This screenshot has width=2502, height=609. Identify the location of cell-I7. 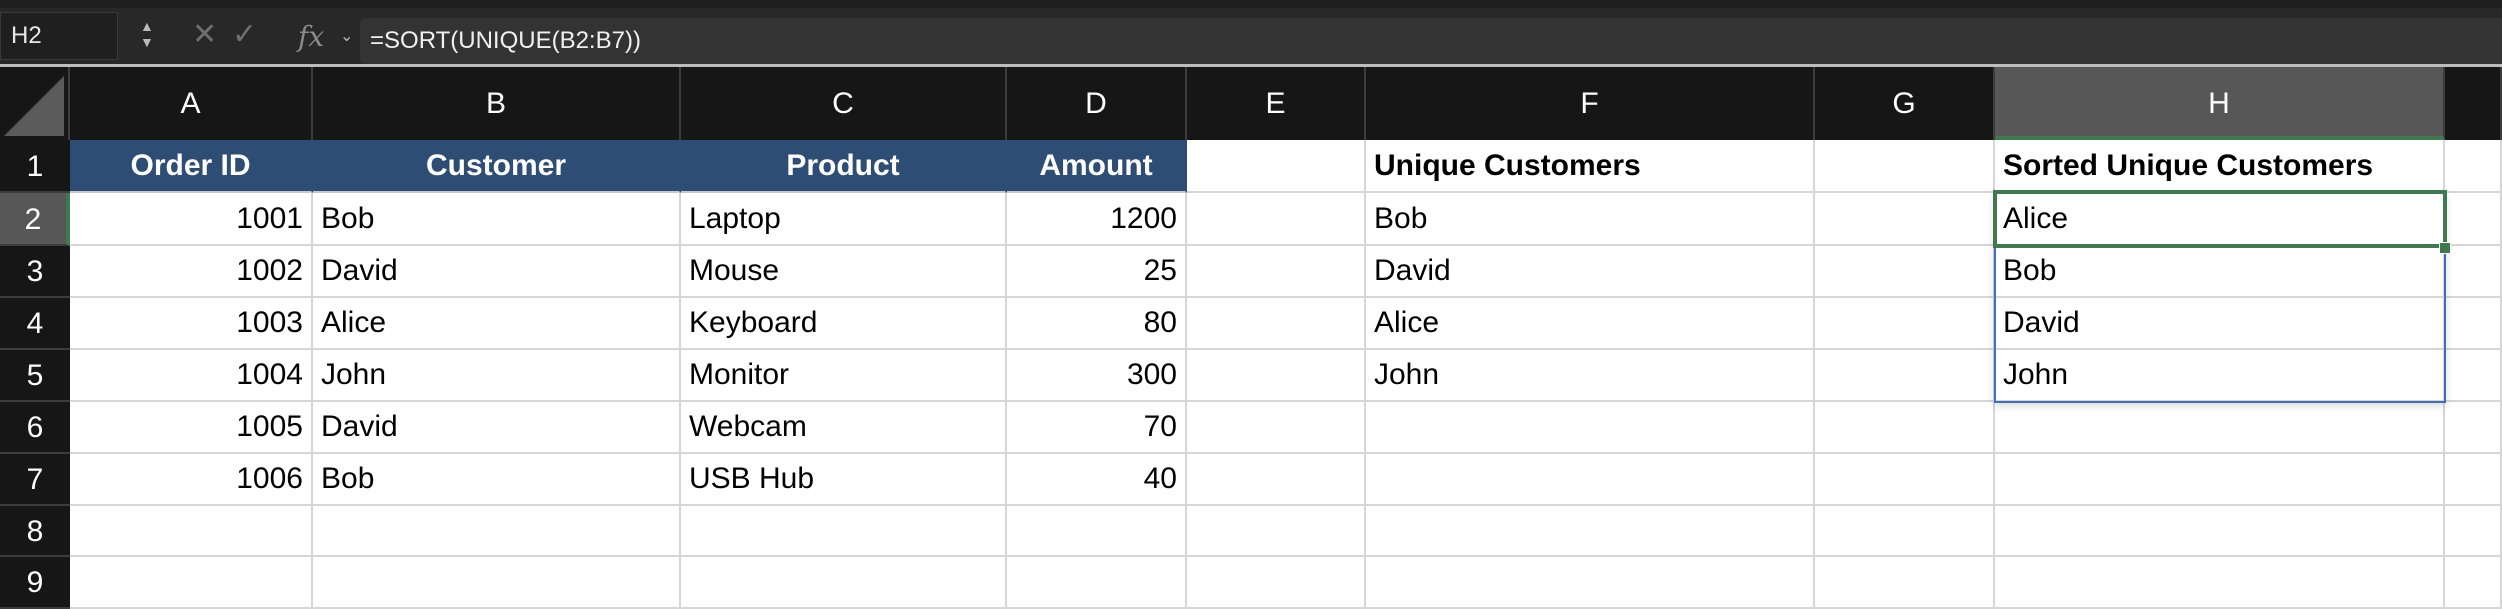
(2473, 480).